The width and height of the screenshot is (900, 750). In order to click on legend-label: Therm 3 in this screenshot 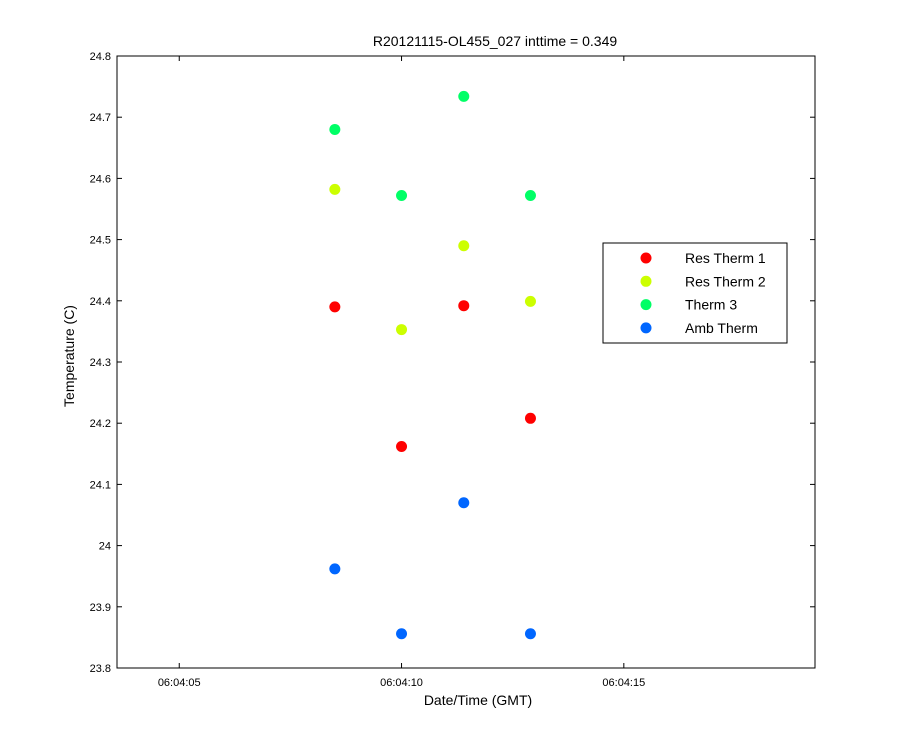, I will do `click(711, 305)`.